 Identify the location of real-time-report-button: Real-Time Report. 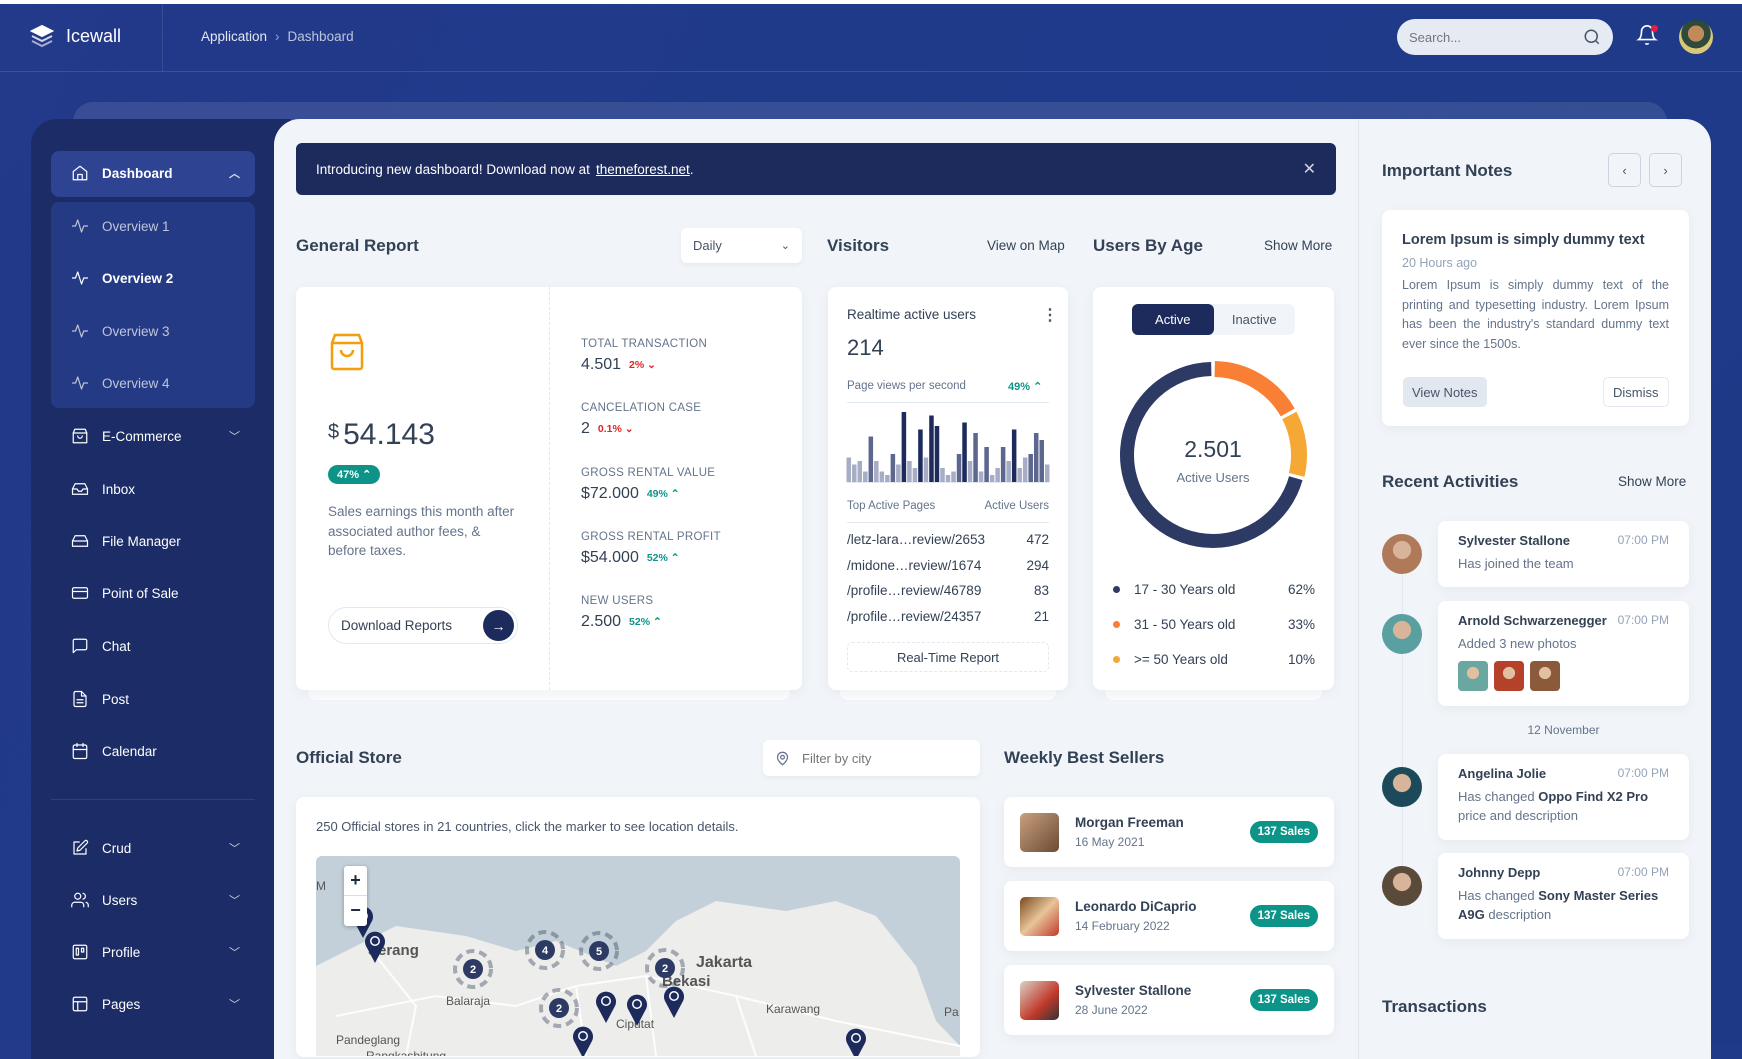
(948, 657).